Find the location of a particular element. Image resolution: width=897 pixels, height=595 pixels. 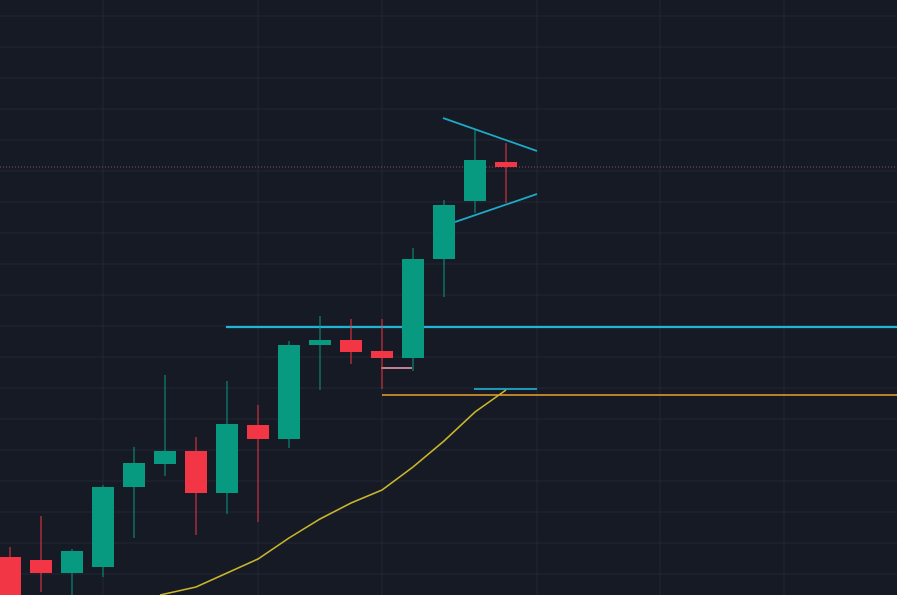

lower-trendline is located at coordinates (496, 208).